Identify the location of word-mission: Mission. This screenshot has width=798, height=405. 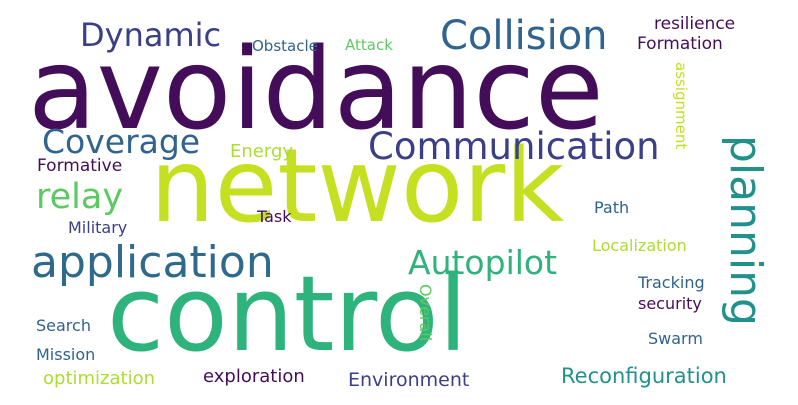
(66, 354).